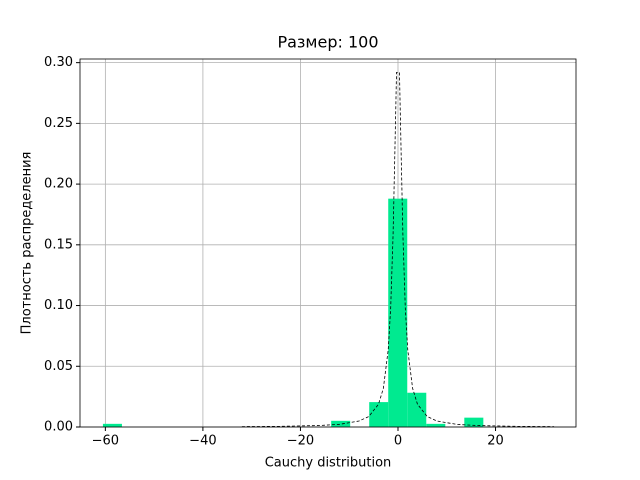  I want to click on x-tick-label: −20, so click(300, 441).